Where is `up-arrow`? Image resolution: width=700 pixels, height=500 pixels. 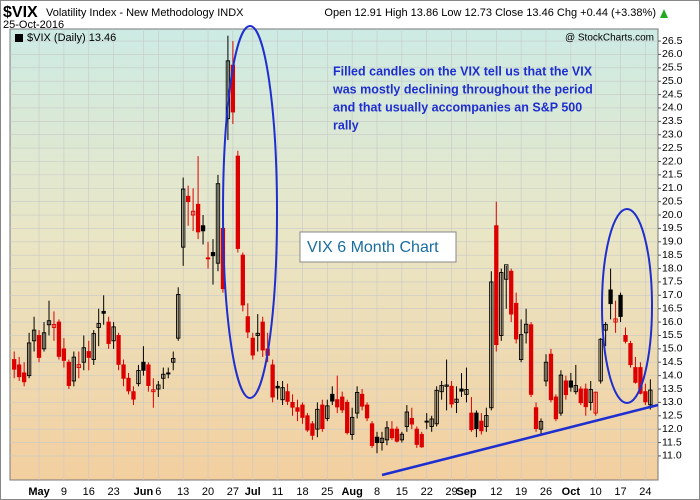
up-arrow is located at coordinates (664, 13).